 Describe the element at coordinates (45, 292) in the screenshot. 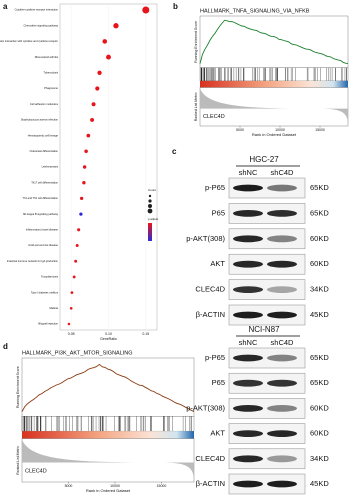

I see `term-label: Type I diabetes mellitus` at that location.